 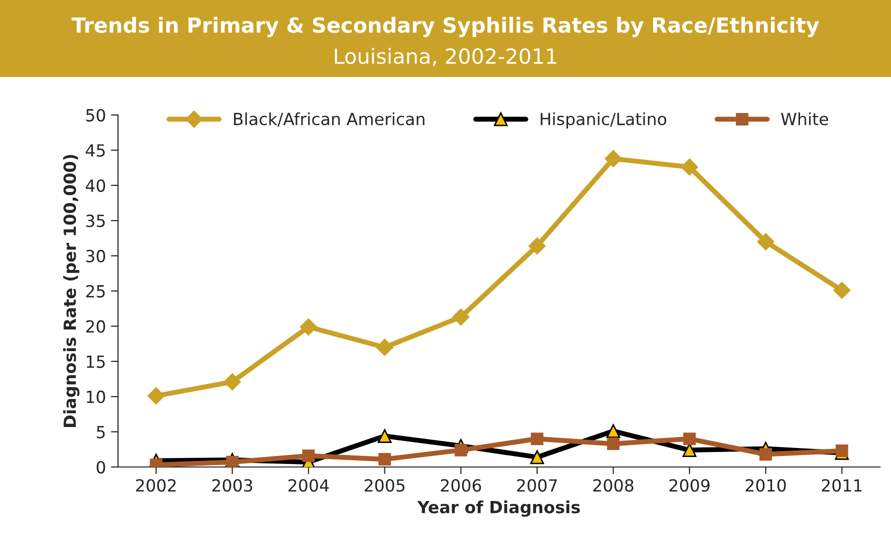 What do you see at coordinates (95, 291) in the screenshot?
I see `y-tick-label: 25` at bounding box center [95, 291].